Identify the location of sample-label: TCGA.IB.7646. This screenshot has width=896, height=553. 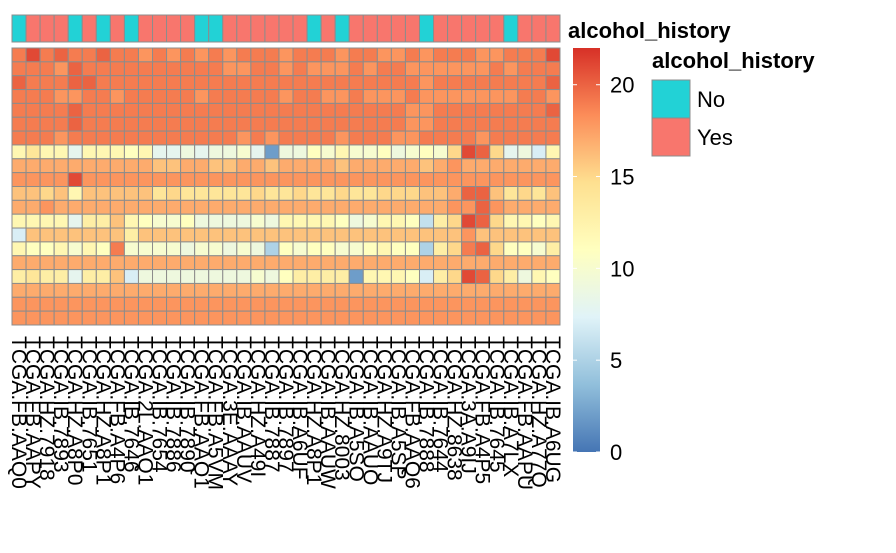
(130, 404).